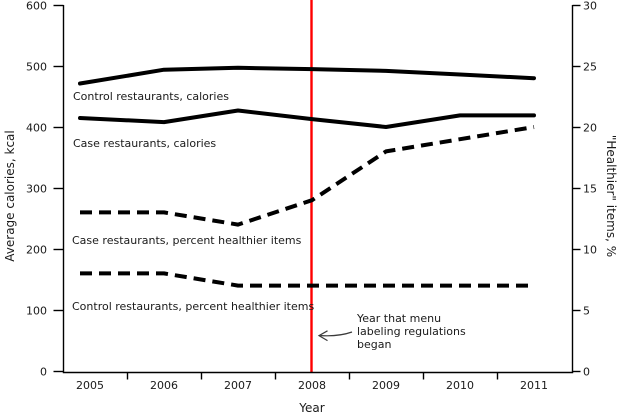  I want to click on left-axis-tick-label: 500, so click(36, 67).